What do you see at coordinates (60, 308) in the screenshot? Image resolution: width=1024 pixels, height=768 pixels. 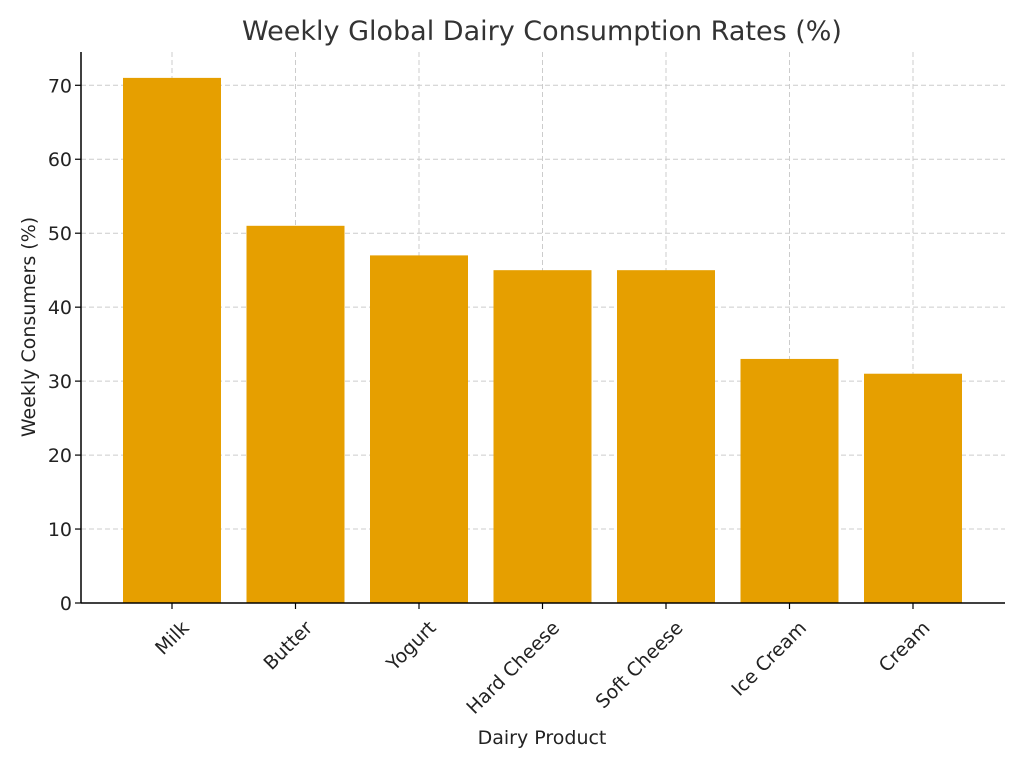 I see `y-tick-label: 40` at bounding box center [60, 308].